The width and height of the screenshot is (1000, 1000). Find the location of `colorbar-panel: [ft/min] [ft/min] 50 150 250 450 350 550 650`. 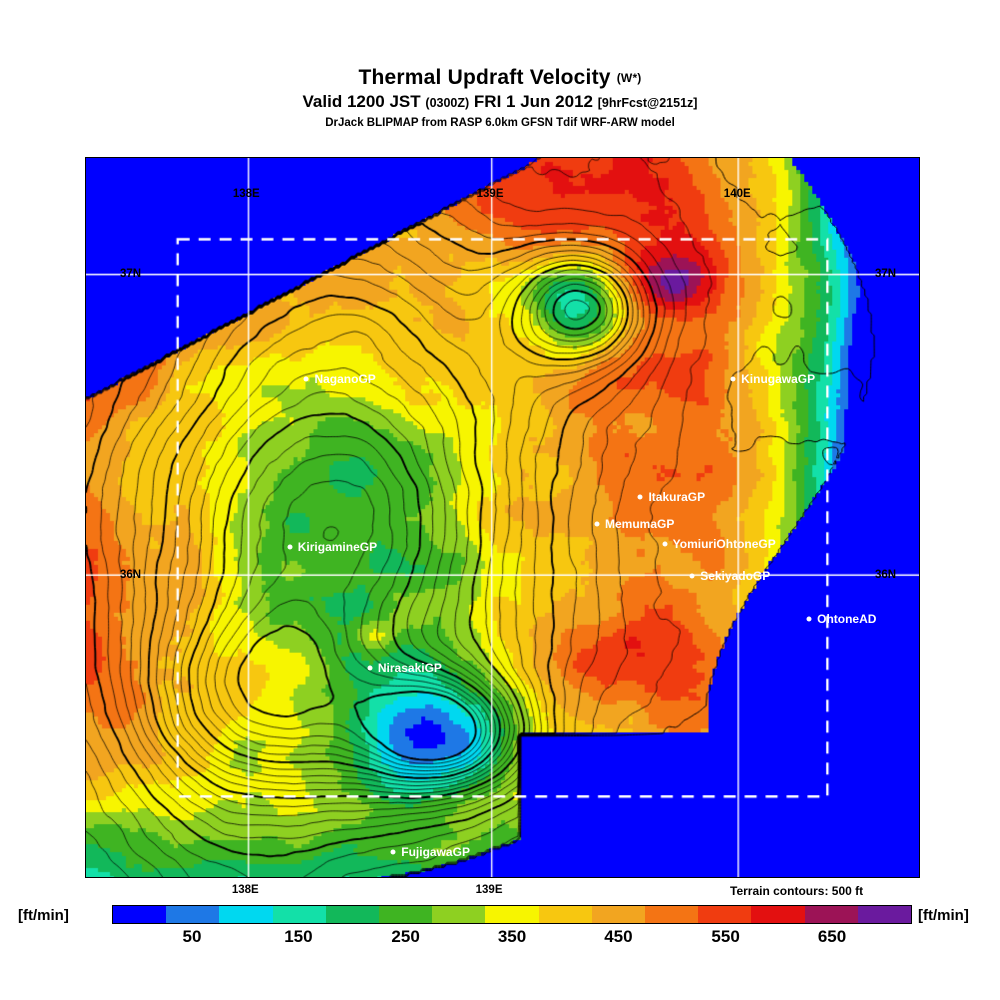

colorbar-panel: [ft/min] [ft/min] 50 150 250 450 350 550 650 is located at coordinates (500, 935).